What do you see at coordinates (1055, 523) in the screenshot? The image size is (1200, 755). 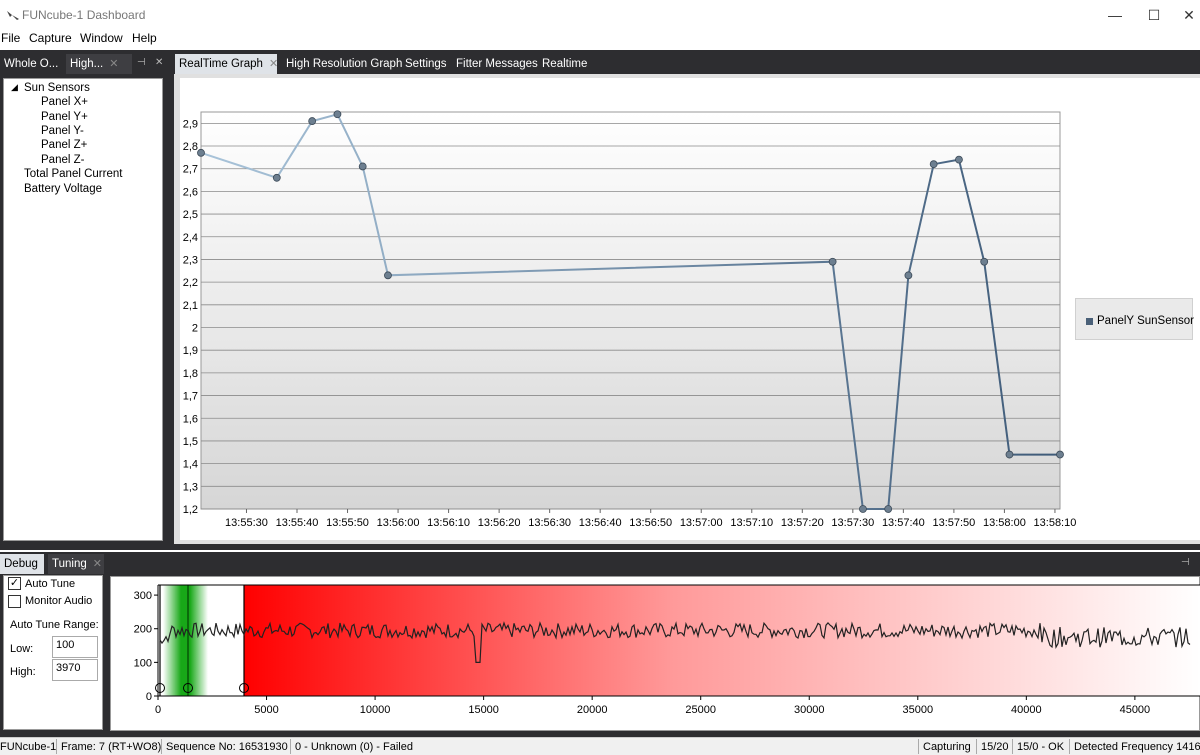 I see `x-tick-label: 13:58:10` at bounding box center [1055, 523].